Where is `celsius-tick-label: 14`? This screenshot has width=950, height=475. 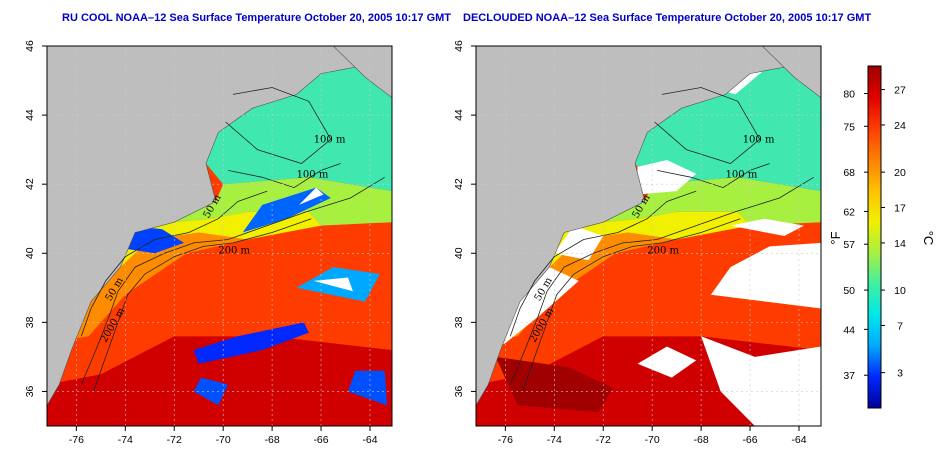 celsius-tick-label: 14 is located at coordinates (900, 244).